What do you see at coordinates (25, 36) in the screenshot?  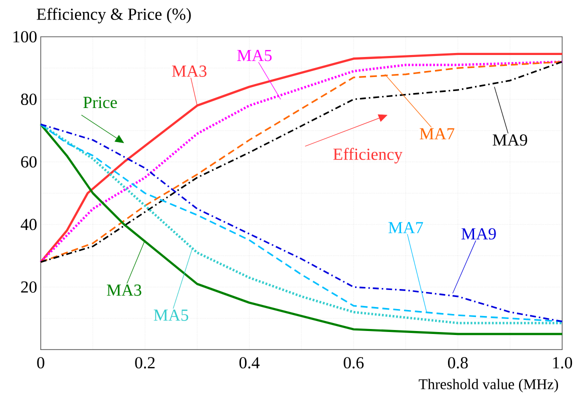 I see `y-tick-label: 100` at bounding box center [25, 36].